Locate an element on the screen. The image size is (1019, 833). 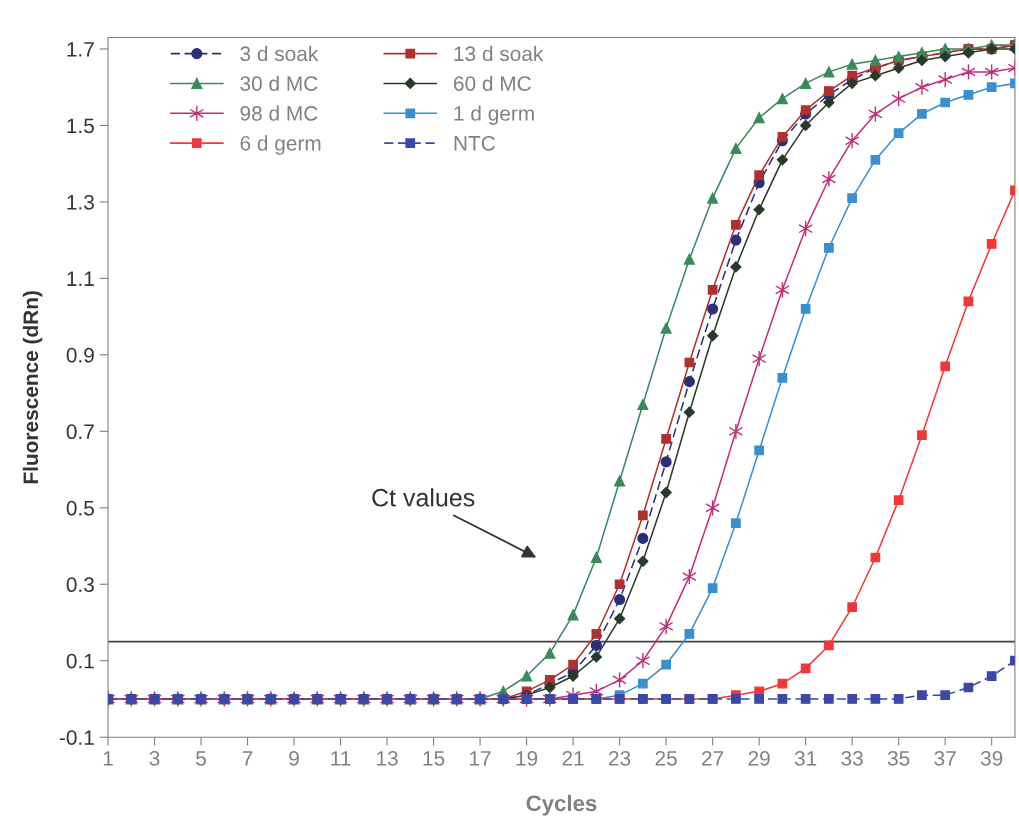
legend-label: 13 d soak is located at coordinates (499, 53).